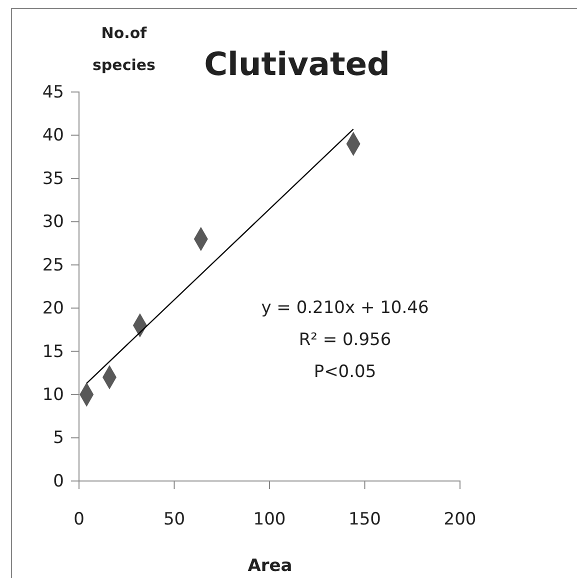  Describe the element at coordinates (79, 519) in the screenshot. I see `x-tick-label: 0` at that location.